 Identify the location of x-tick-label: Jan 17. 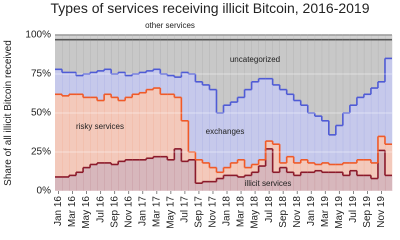
(142, 211).